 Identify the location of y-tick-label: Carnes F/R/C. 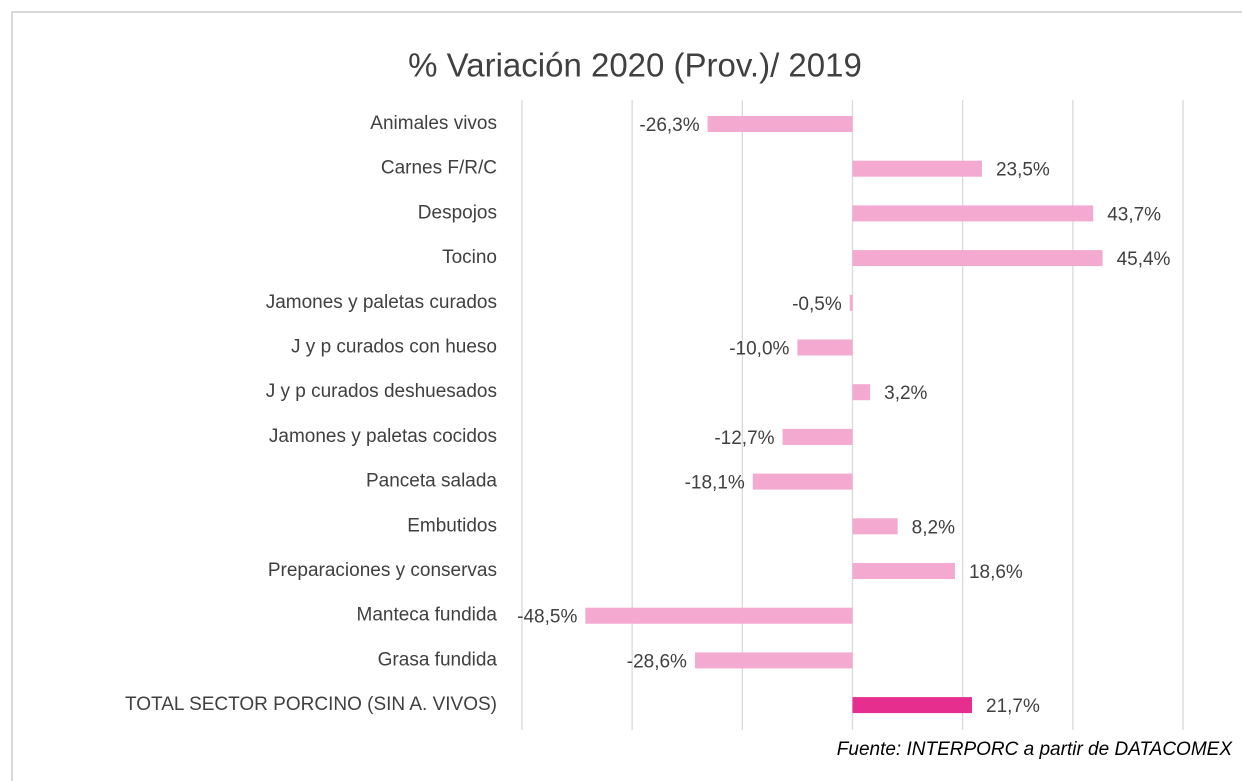
(439, 168).